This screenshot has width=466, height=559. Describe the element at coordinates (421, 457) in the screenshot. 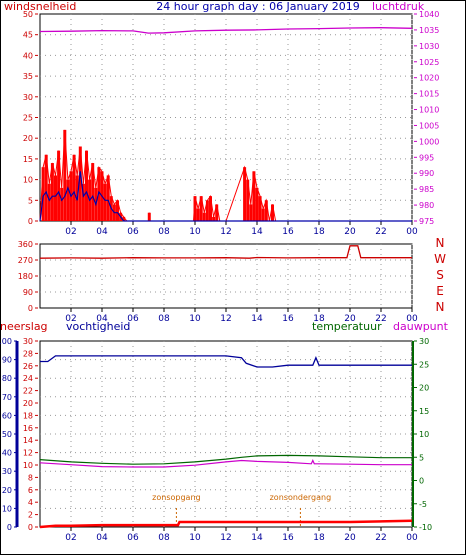

I see `temperature-axis-tick-label: 5` at that location.